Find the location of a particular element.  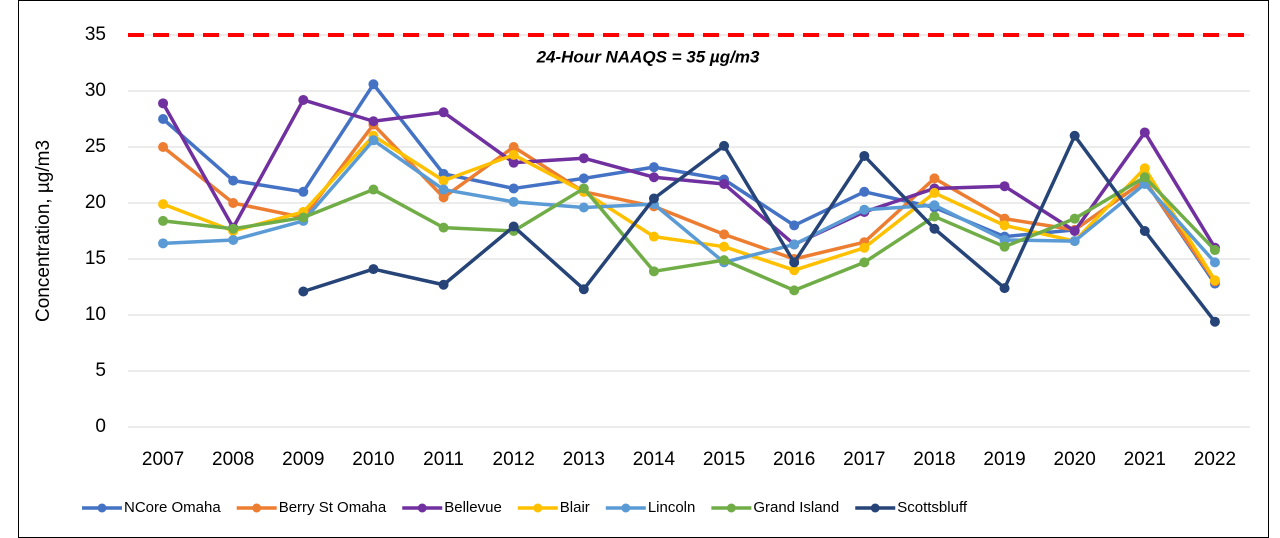

x-tick-label: 2010 is located at coordinates (373, 459).